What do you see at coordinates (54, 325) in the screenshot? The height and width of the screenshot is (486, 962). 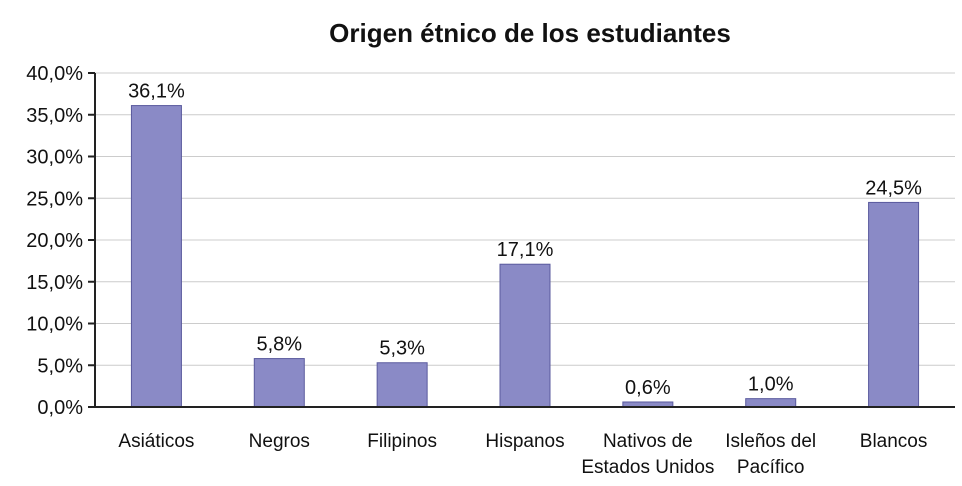 I see `y-tick-label: 10,0%` at bounding box center [54, 325].